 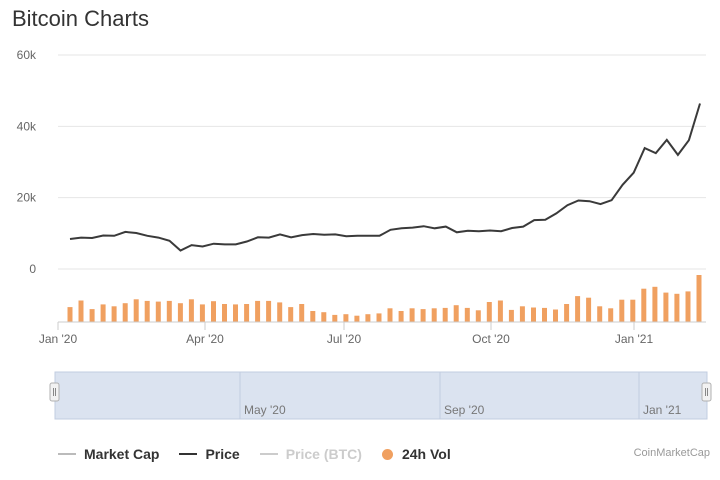 I want to click on navigator-handle-right, so click(x=706, y=392).